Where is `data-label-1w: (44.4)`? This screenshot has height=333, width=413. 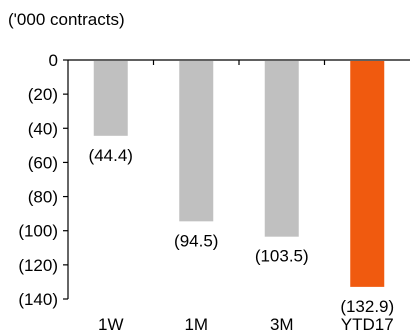 data-label-1w: (44.4) is located at coordinates (111, 155).